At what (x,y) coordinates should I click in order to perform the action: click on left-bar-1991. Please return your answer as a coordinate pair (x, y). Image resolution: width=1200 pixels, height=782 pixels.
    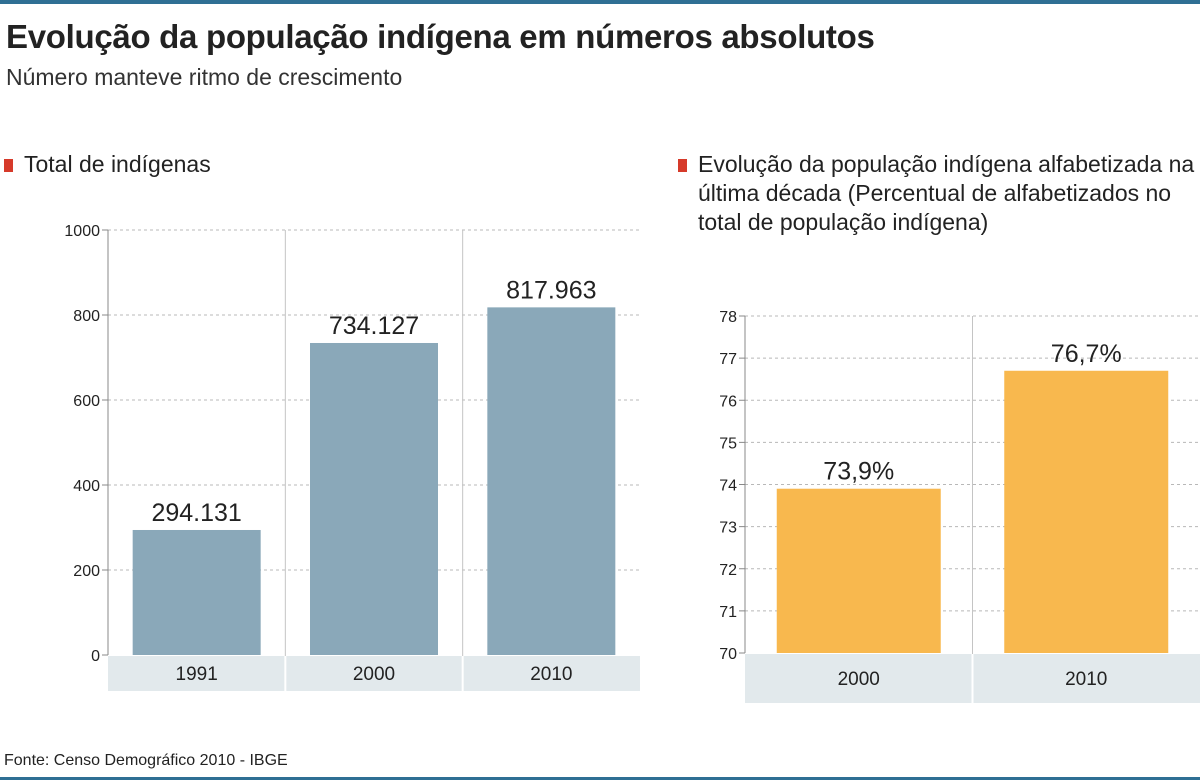
    Looking at the image, I should click on (196, 592).